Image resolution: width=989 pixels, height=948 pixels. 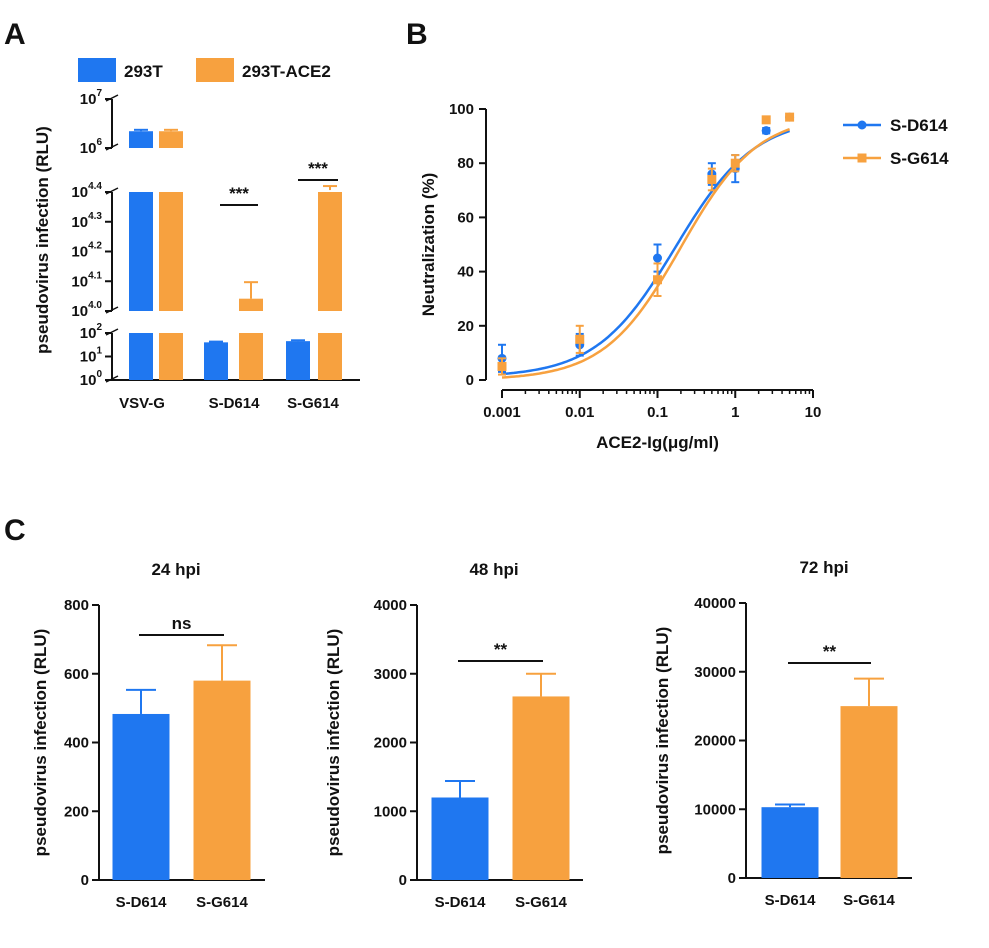 What do you see at coordinates (142, 403) in the screenshot?
I see `x-tick-label: VSV-G` at bounding box center [142, 403].